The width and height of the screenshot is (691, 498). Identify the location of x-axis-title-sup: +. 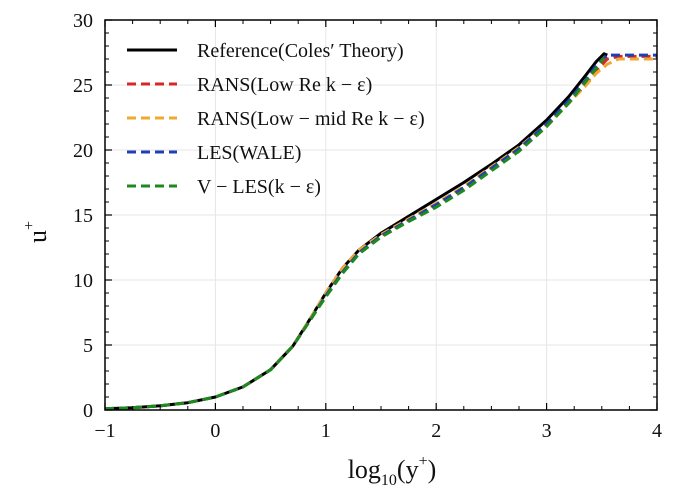
(423, 461).